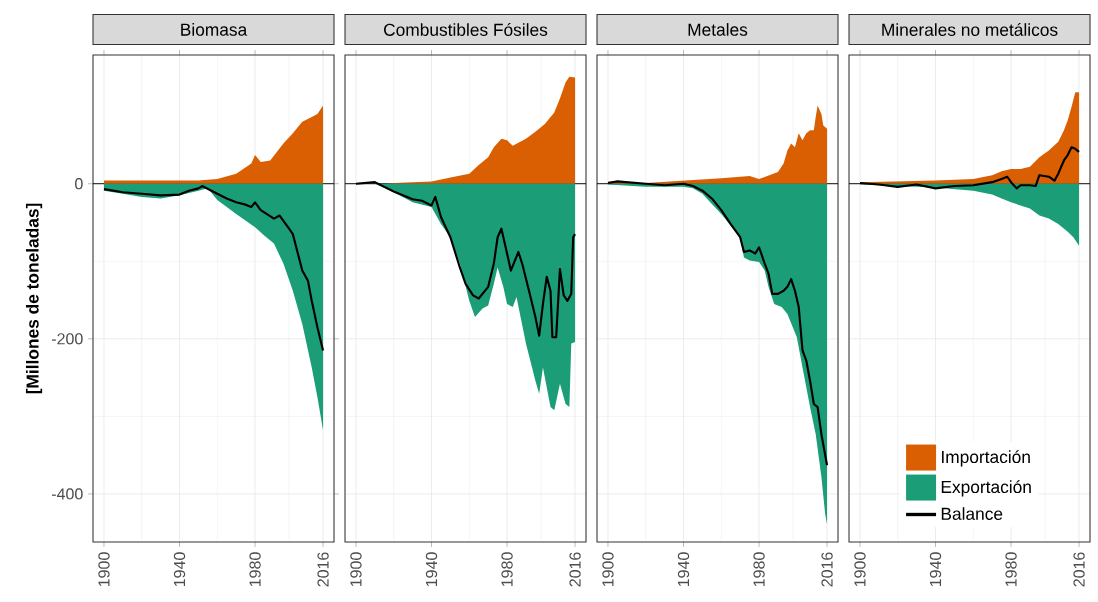  Describe the element at coordinates (970, 29) in the screenshot. I see `chart-title: Minerales no metálicos` at that location.